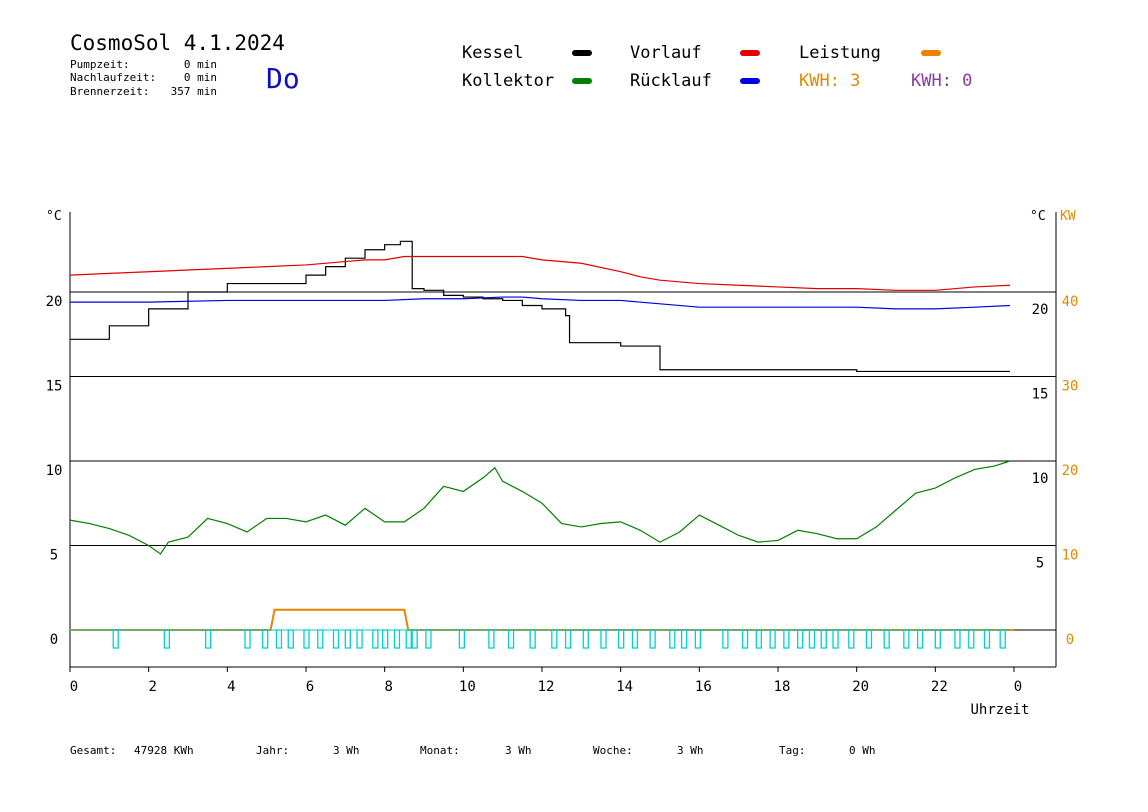 This screenshot has width=1148, height=812. Describe the element at coordinates (671, 81) in the screenshot. I see `legend-label-ruecklauf: Rücklauf` at that location.